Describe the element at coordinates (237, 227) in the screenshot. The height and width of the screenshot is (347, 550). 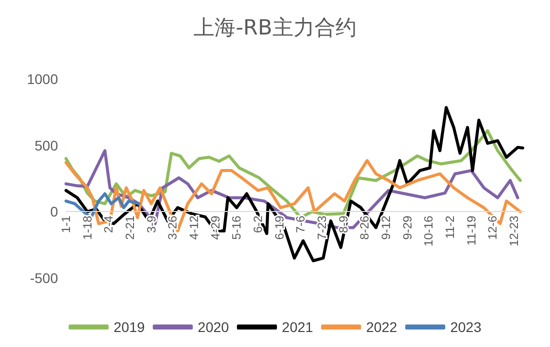
I see `x-tick-label: 5-16` at that location.